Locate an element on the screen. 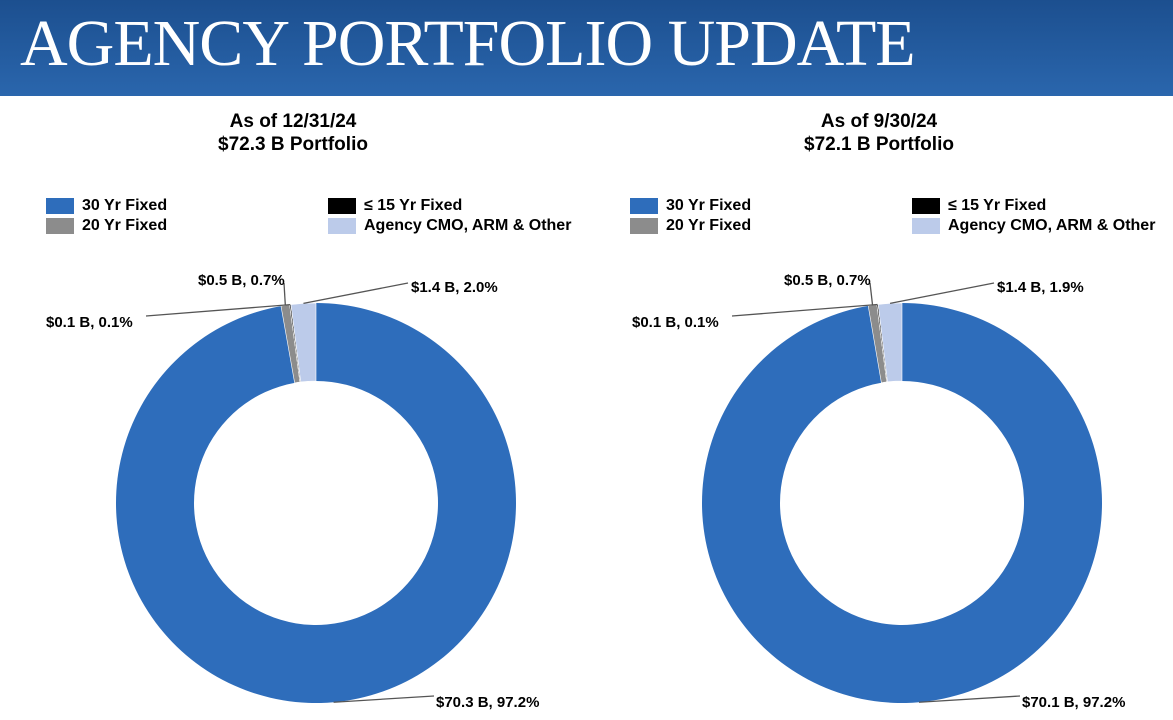 Image resolution: width=1173 pixels, height=720 pixels. data-label-30yr-fixed: $70.3 B, 97.2% is located at coordinates (487, 702).